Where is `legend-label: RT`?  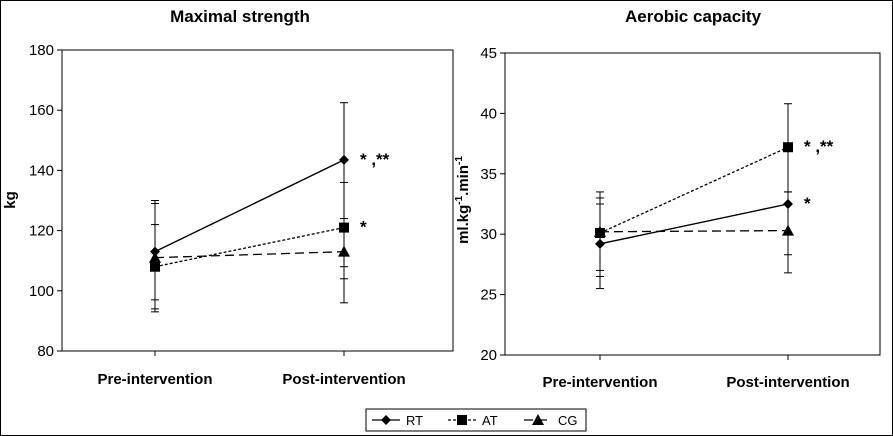 legend-label: RT is located at coordinates (414, 420).